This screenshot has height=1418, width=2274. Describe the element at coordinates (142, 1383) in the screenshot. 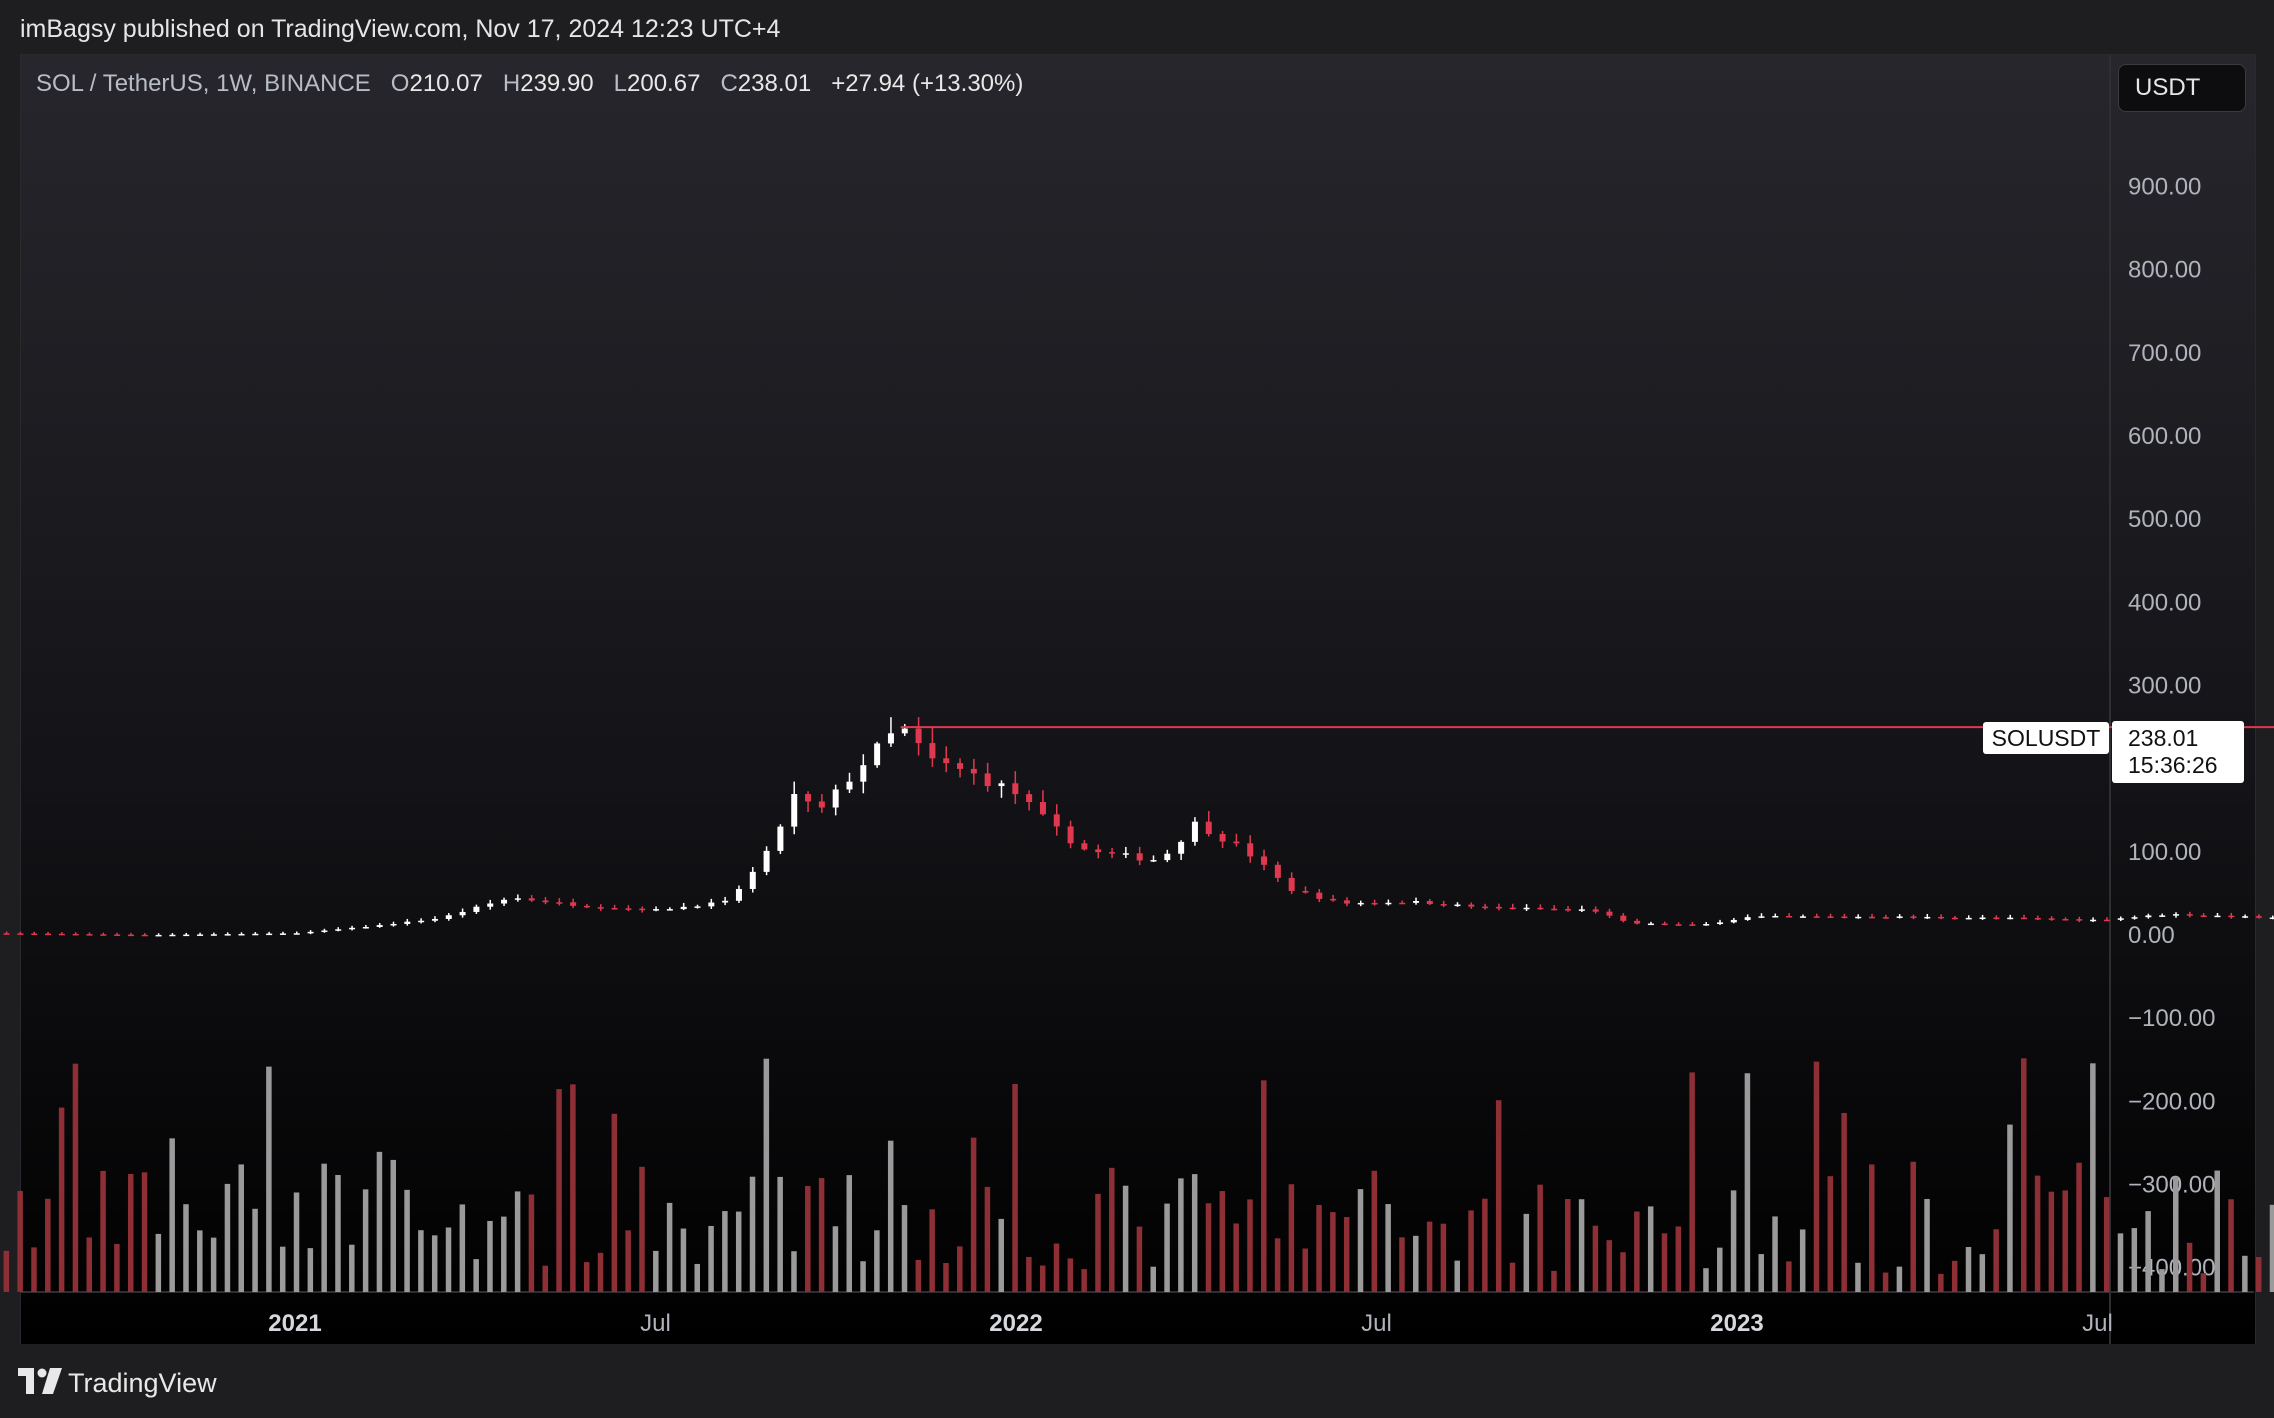

I see `tradingview-brand: TradingView` at that location.